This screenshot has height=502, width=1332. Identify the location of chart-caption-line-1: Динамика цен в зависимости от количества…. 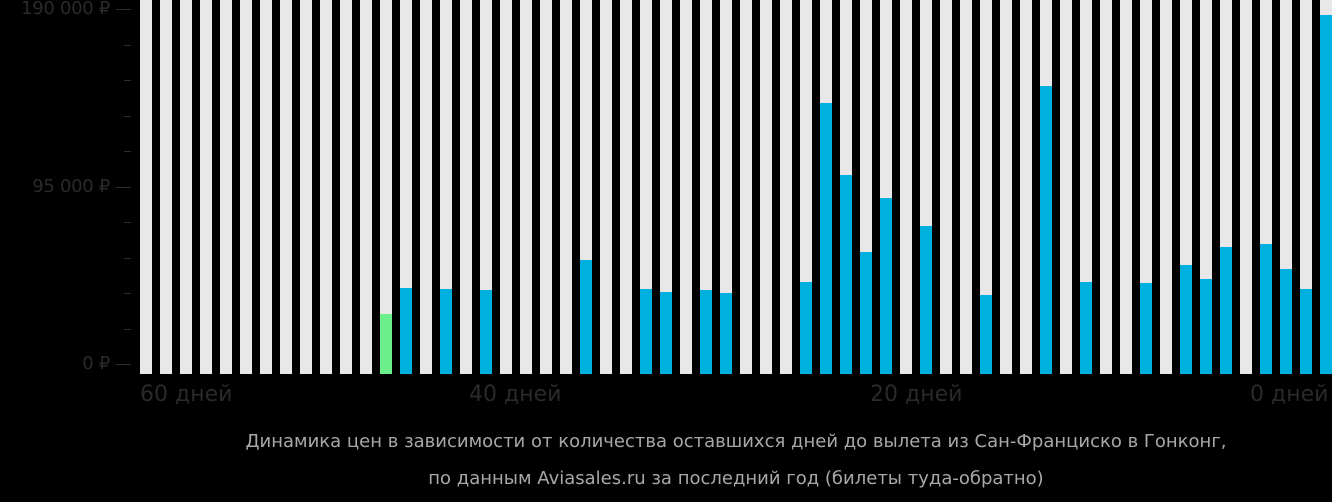
(736, 441).